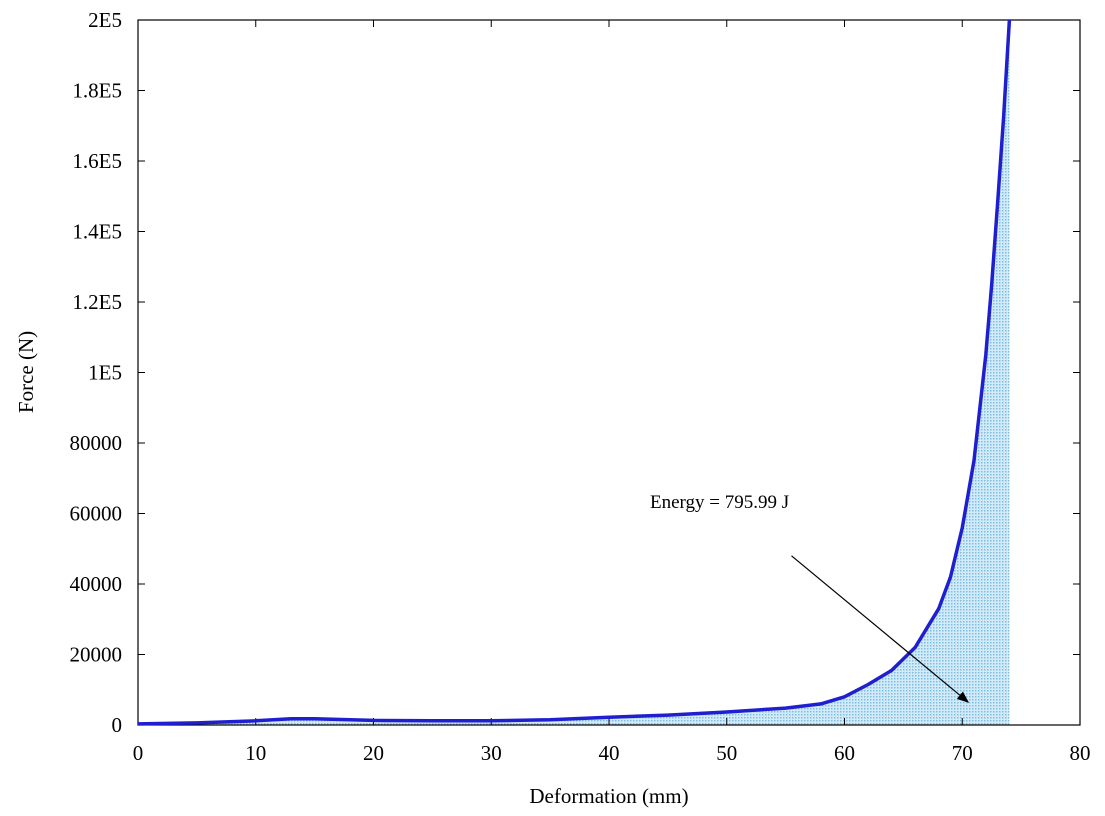 The image size is (1105, 816). Describe the element at coordinates (719, 502) in the screenshot. I see `energy-annotation-label: Energy = 795.99 J` at that location.